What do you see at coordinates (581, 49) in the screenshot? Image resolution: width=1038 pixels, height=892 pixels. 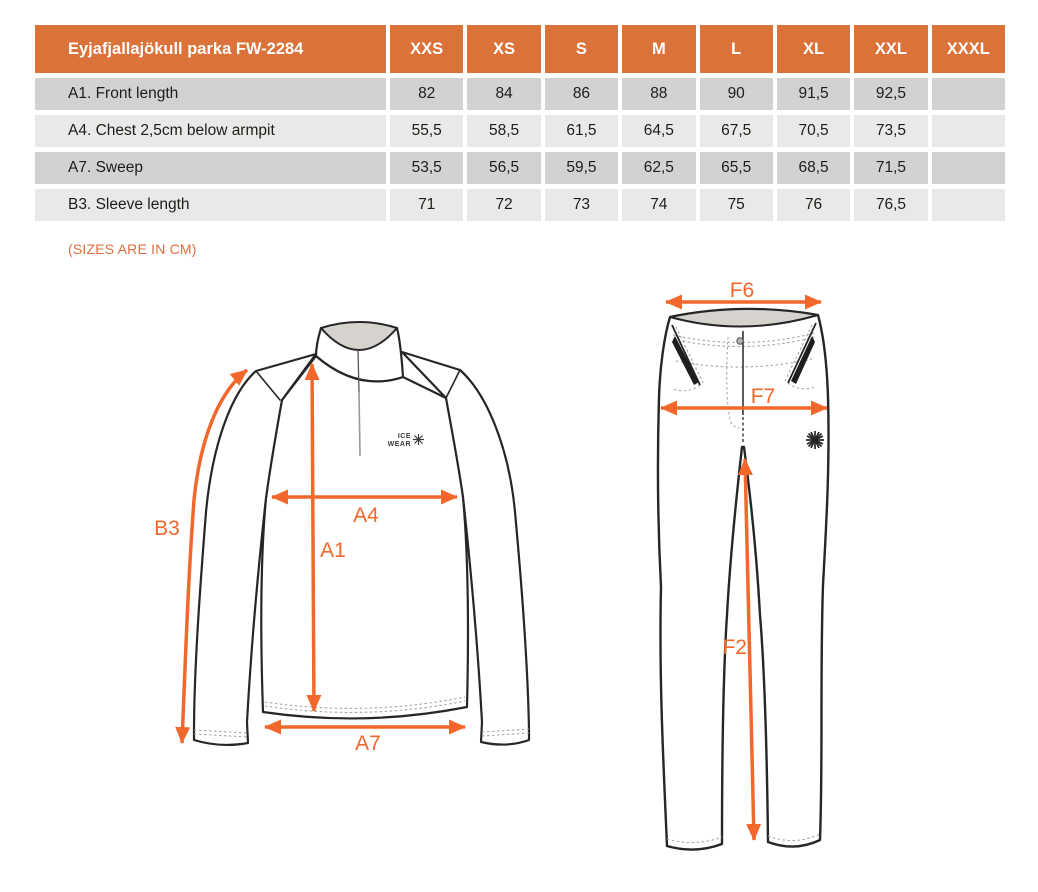 I see `size-header-s: S` at bounding box center [581, 49].